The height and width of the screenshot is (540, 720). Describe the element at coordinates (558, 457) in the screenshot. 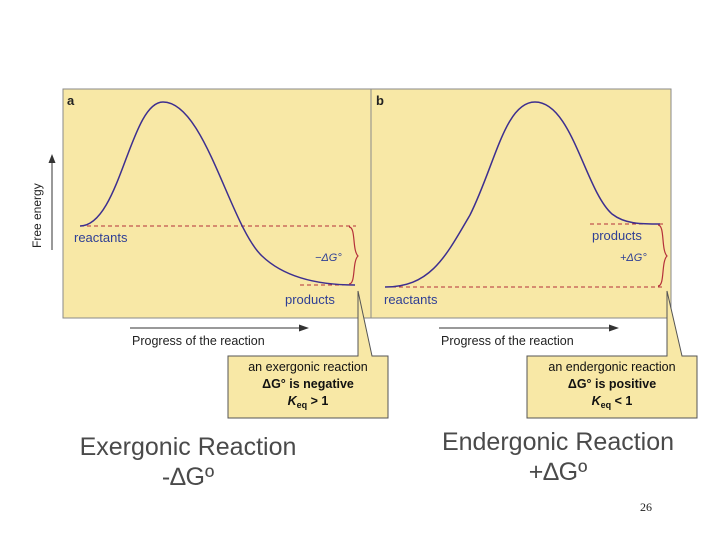

I see `caption-endergonic: Endergonic Reaction +∆Gº` at that location.